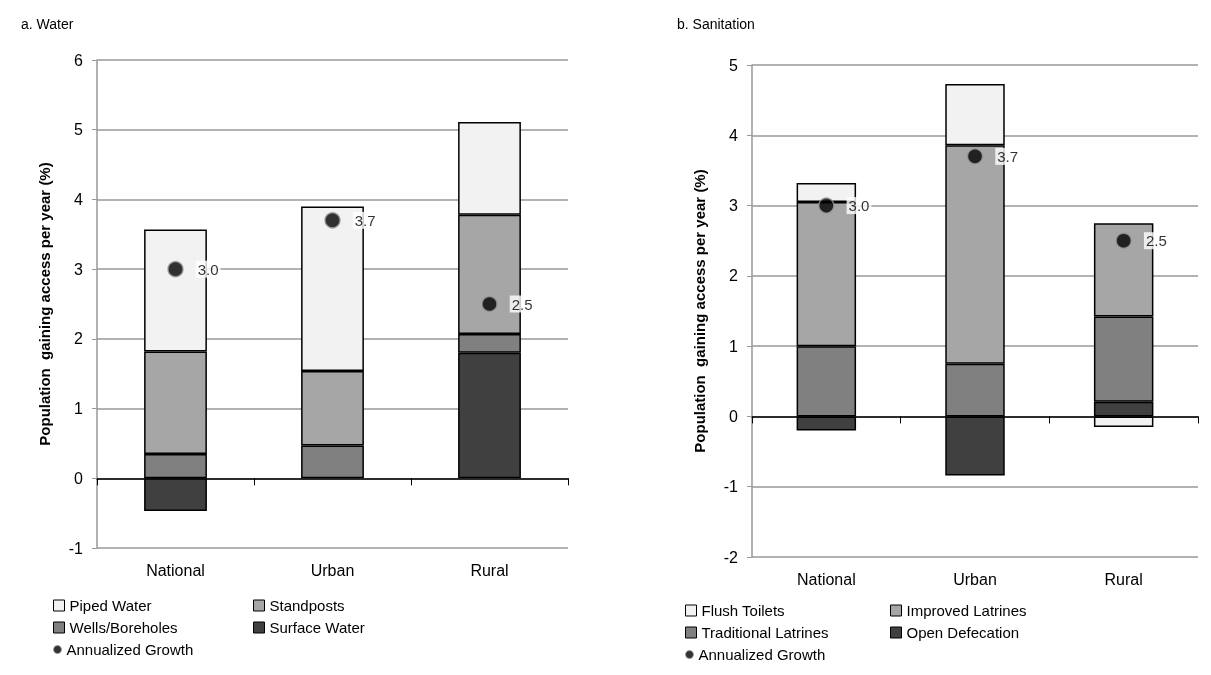 The width and height of the screenshot is (1211, 675). I want to click on legend-label: Wells/Boreholes, so click(123, 627).